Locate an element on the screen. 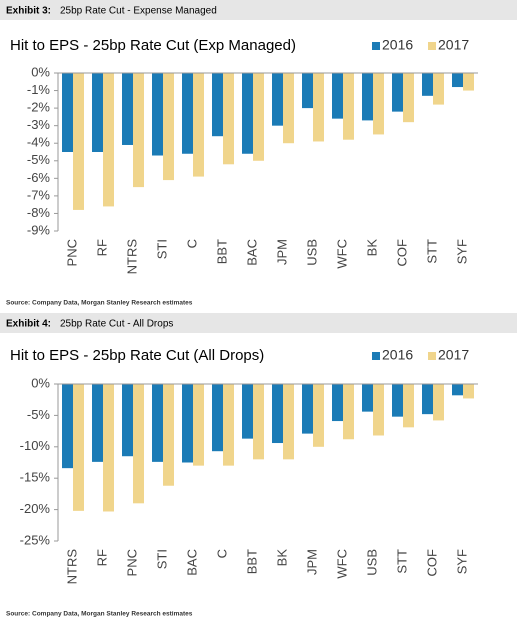 This screenshot has width=517, height=630. y-tick-label: -10% is located at coordinates (35, 445).